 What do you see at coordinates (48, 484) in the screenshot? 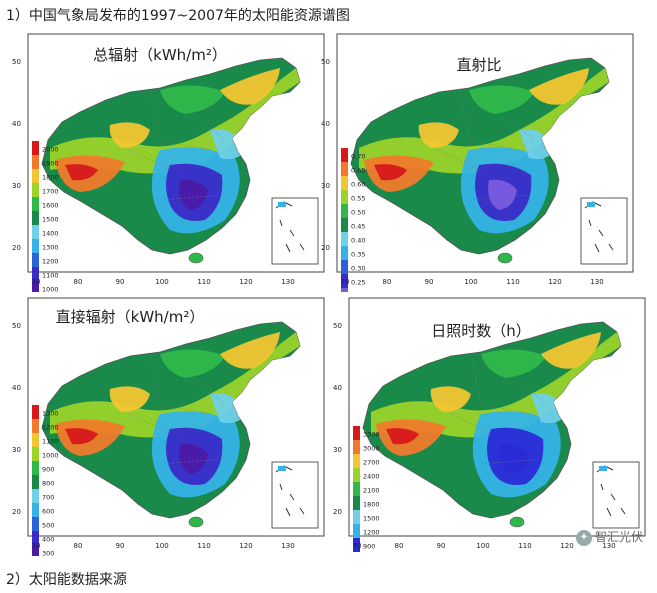
I see `legend-label: 800` at bounding box center [48, 484].